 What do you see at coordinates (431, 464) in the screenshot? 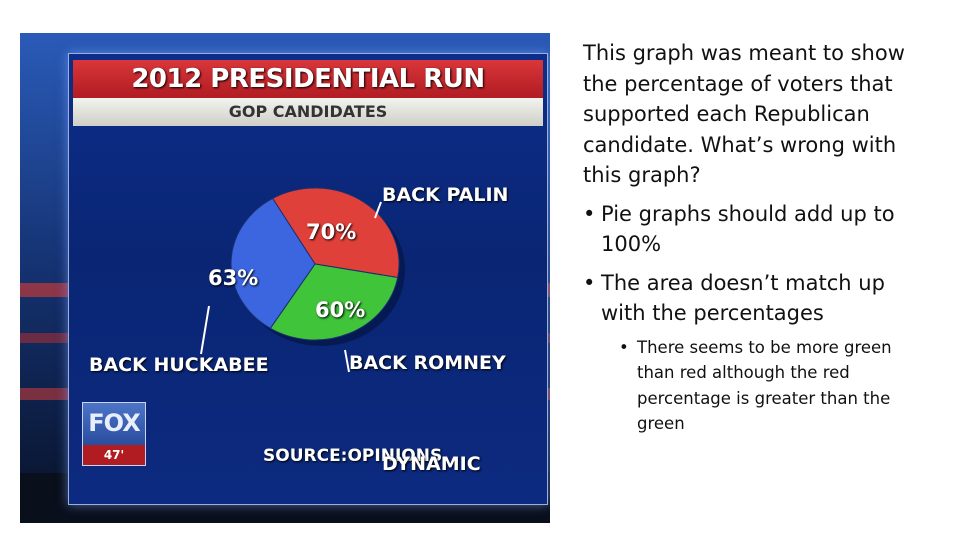
I see `dynamic-watermark: DYNAMIC` at bounding box center [431, 464].